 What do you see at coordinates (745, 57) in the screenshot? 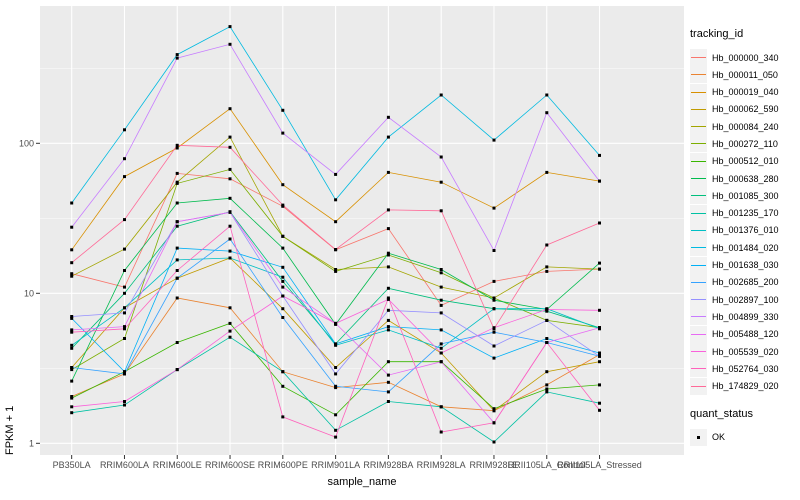
I see `legend-item: Hb_000000_340` at bounding box center [745, 57].